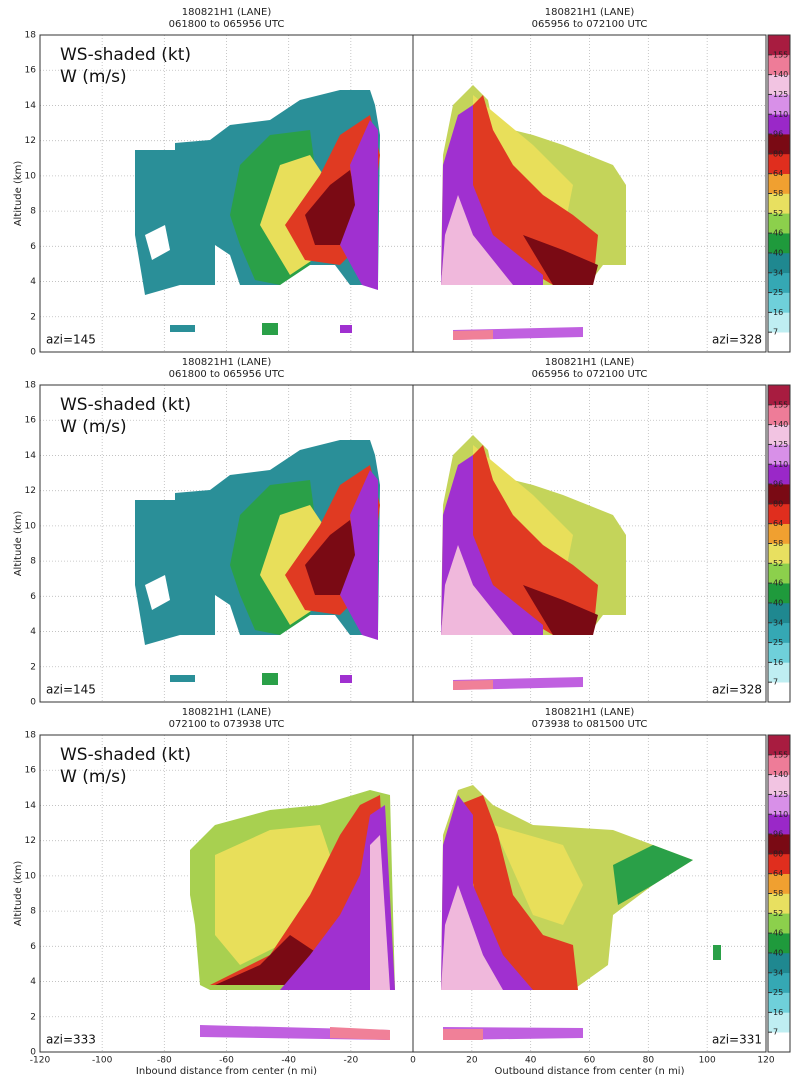 The height and width of the screenshot is (1075, 804). What do you see at coordinates (590, 1061) in the screenshot?
I see `x-tick-label: 60` at bounding box center [590, 1061].